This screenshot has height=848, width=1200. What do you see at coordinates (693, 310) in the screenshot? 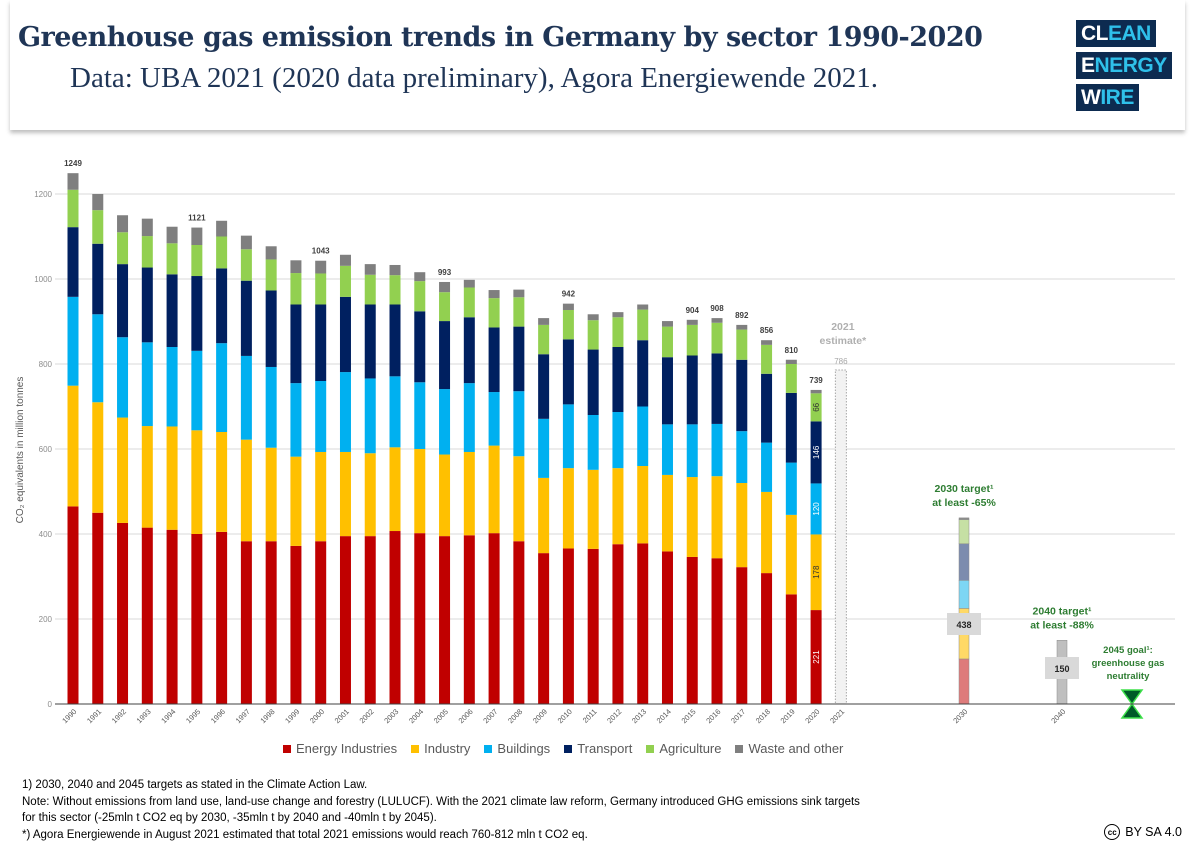
I see `total-value-label: 904` at bounding box center [693, 310].